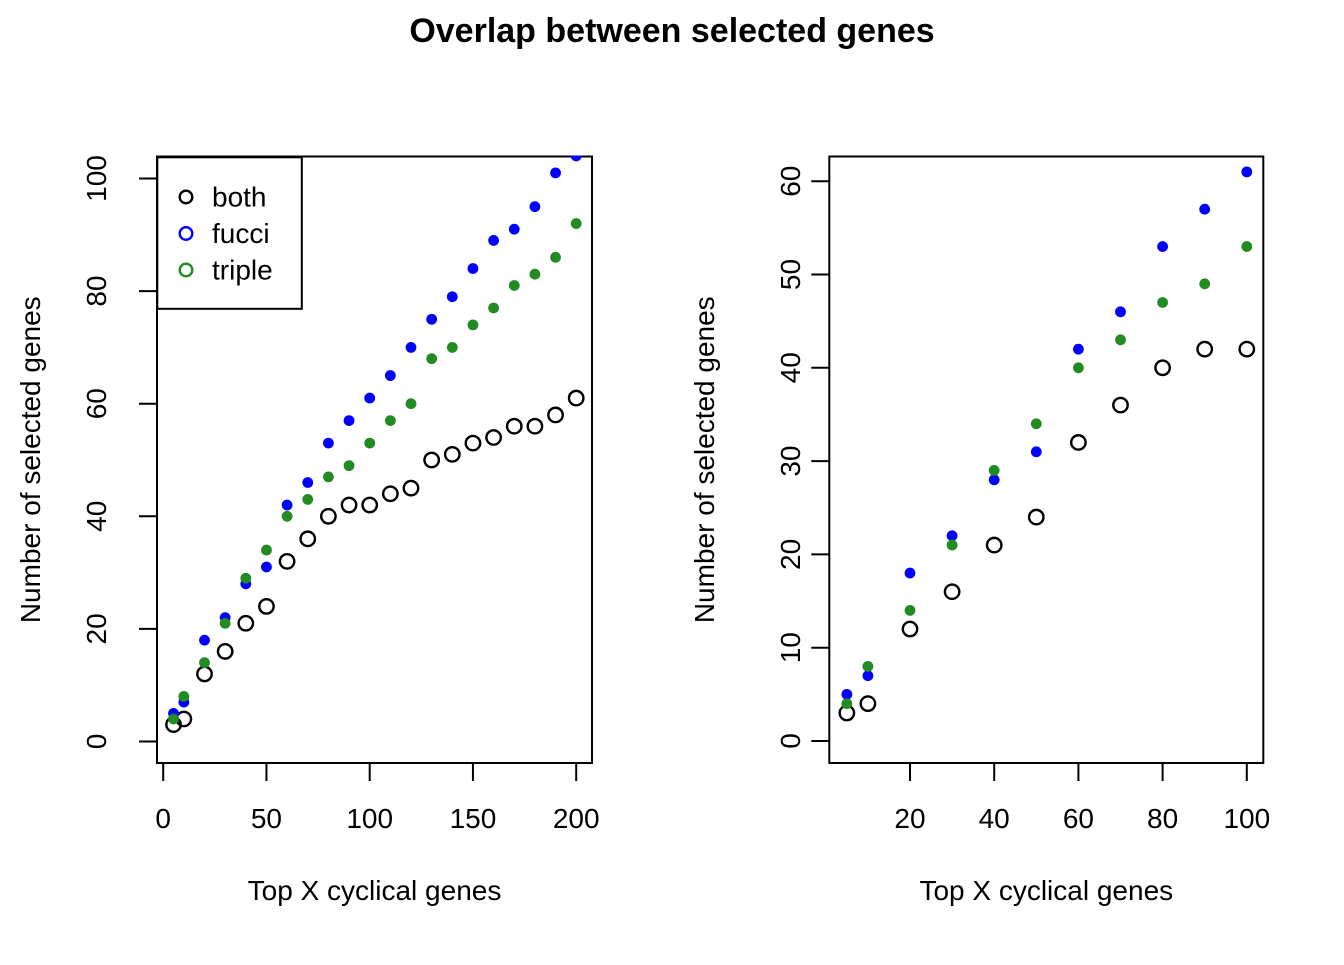 The height and width of the screenshot is (965, 1344). I want to click on x-tick-label: 50, so click(266, 818).